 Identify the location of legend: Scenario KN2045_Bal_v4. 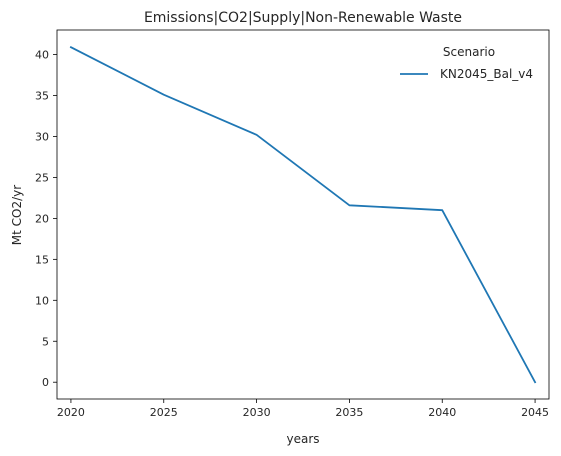
(466, 63).